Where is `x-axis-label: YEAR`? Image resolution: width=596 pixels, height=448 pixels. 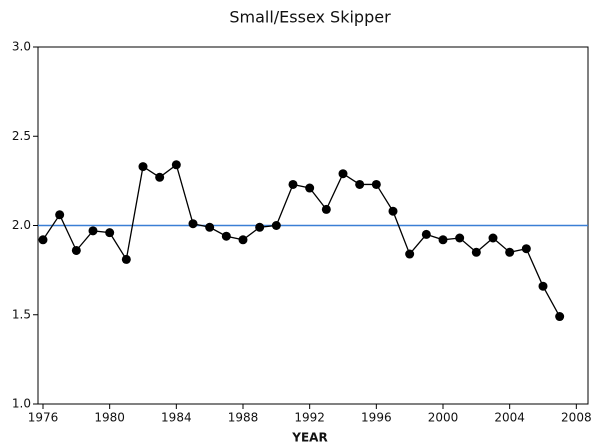 x-axis-label: YEAR is located at coordinates (309, 438).